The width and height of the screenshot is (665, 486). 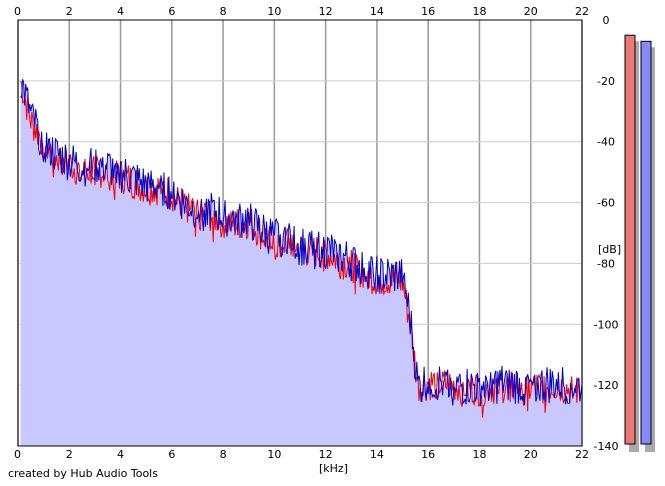 I want to click on x-tick-label-bottom: 6, so click(x=171, y=454).